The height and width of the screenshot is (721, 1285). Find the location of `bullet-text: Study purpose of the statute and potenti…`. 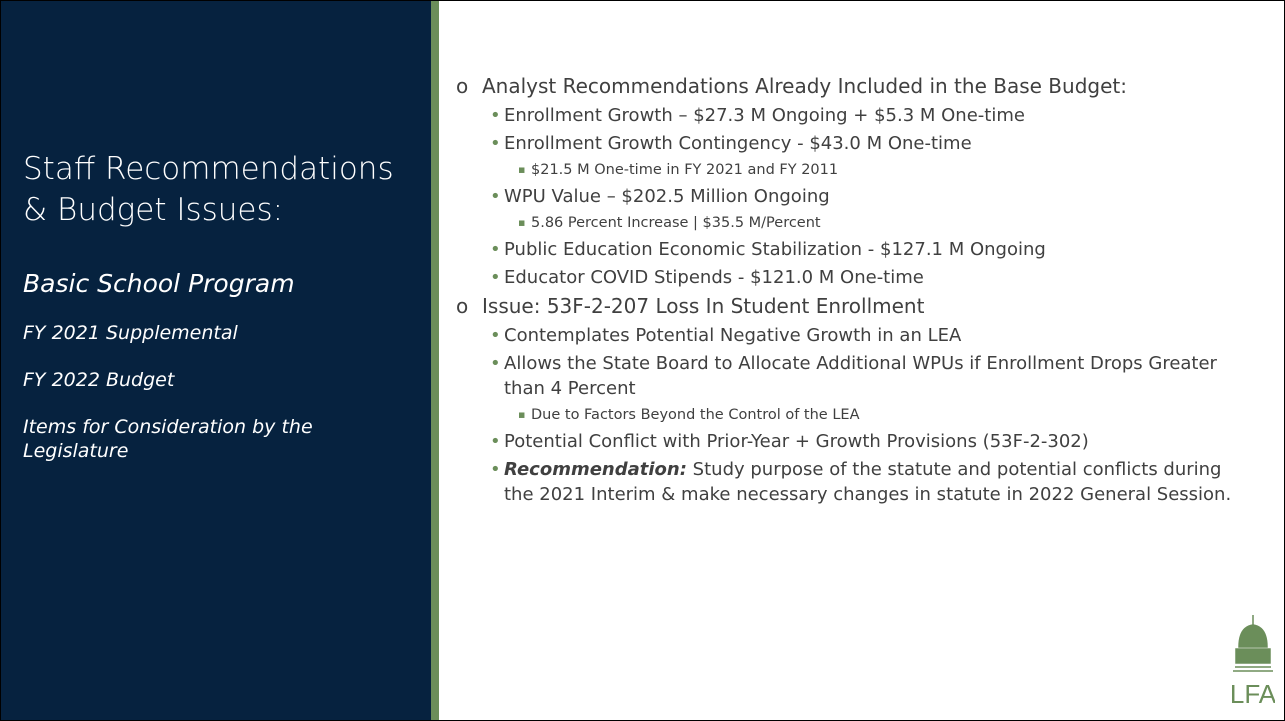

bullet-text: Study purpose of the statute and potenti… is located at coordinates (868, 482).